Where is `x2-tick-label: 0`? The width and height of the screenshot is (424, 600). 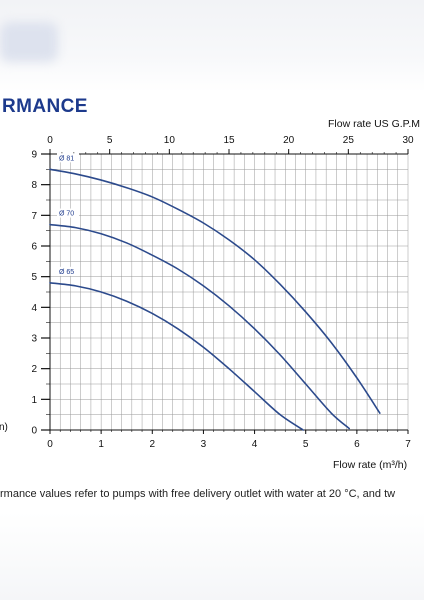 x2-tick-label: 0 is located at coordinates (50, 140).